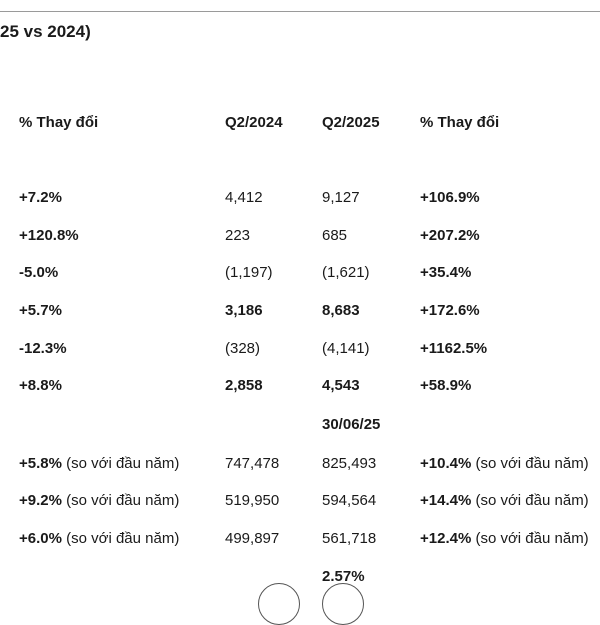 Image resolution: width=600 pixels, height=625 pixels. Describe the element at coordinates (249, 272) in the screenshot. I see `table-cell: (1,197)` at that location.